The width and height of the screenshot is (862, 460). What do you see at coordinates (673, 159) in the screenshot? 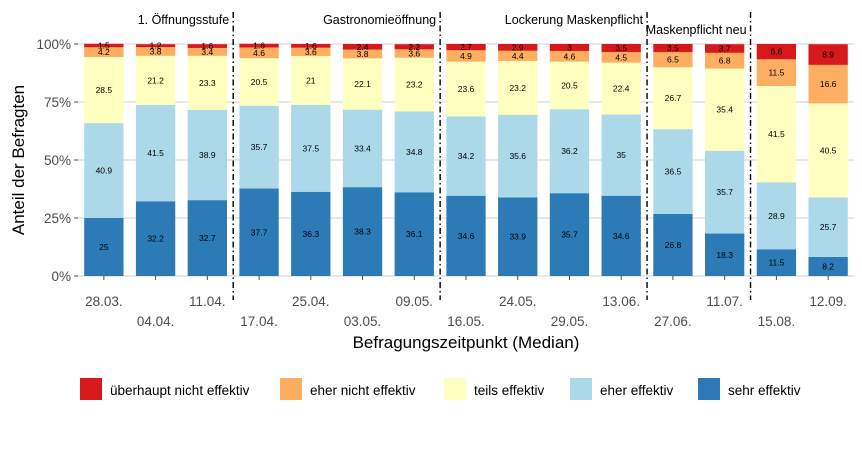
I see `bar-stack-11: 26.8 36.5 26.7 6.5 3.5` at bounding box center [673, 159].